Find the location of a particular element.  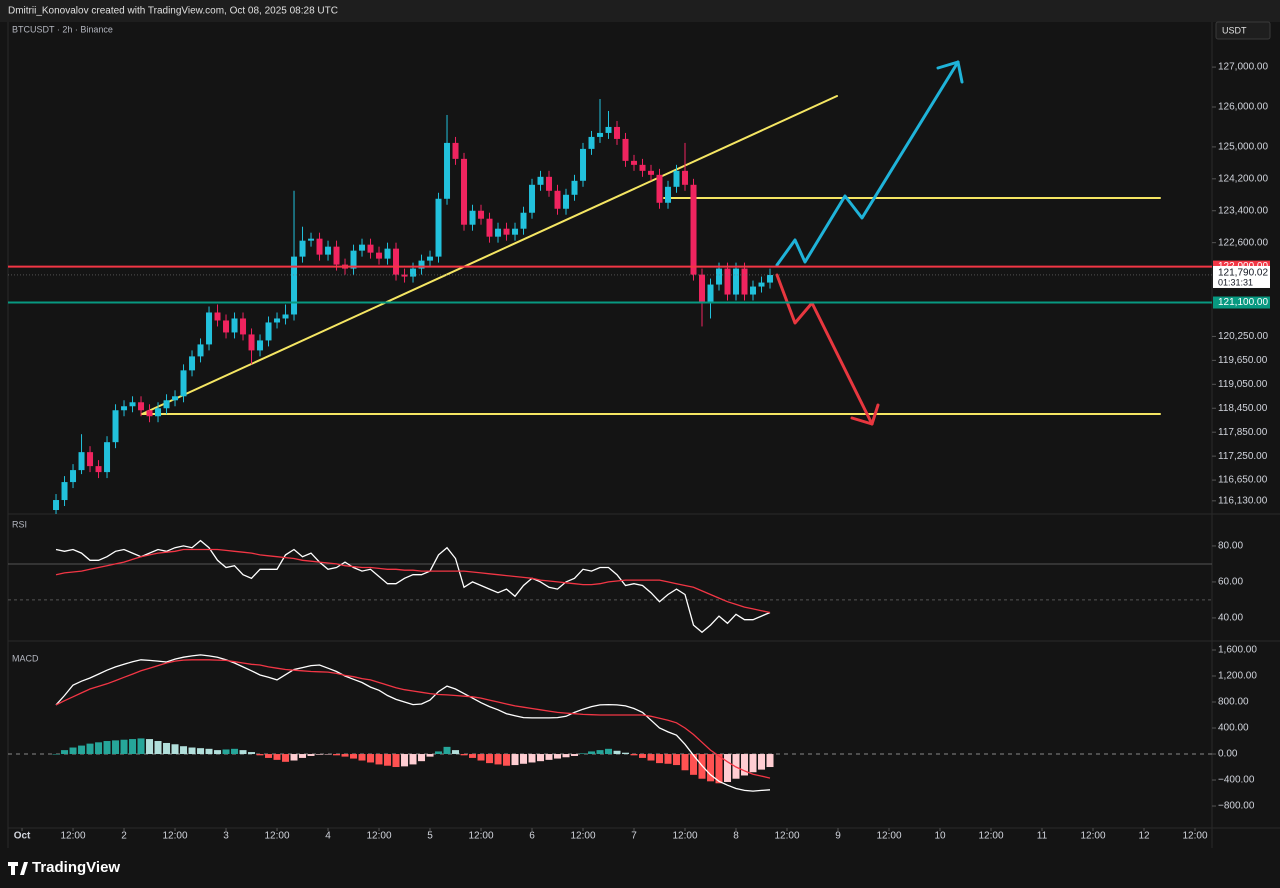

y-tick-label: 800.00 is located at coordinates (1233, 702).